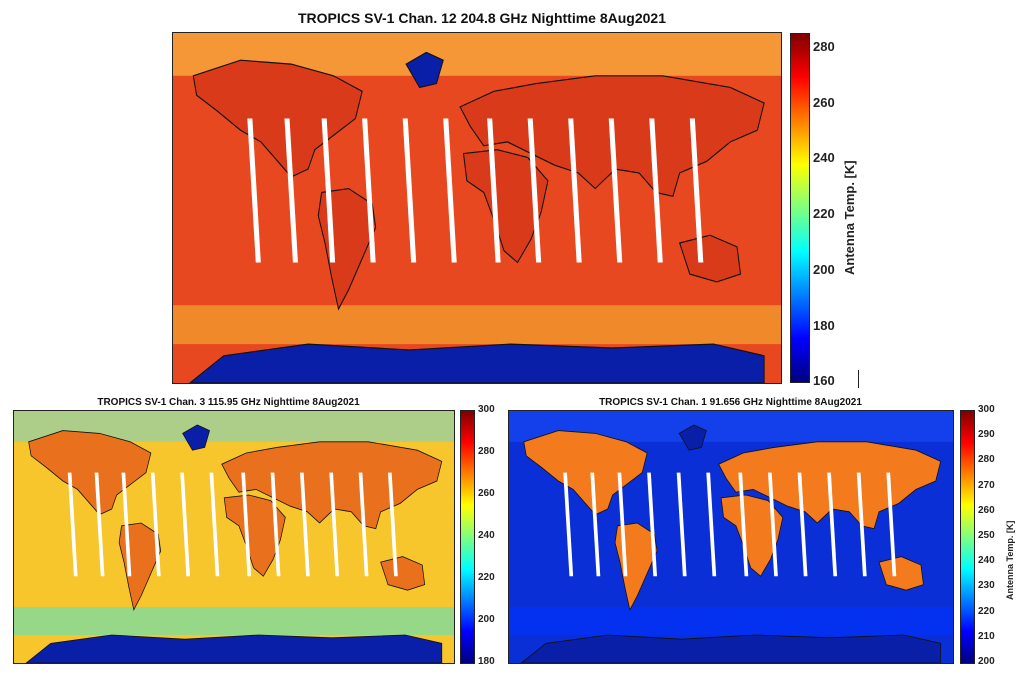 Image resolution: width=1024 pixels, height=679 pixels. I want to click on axis-edge-mark, so click(858, 379).